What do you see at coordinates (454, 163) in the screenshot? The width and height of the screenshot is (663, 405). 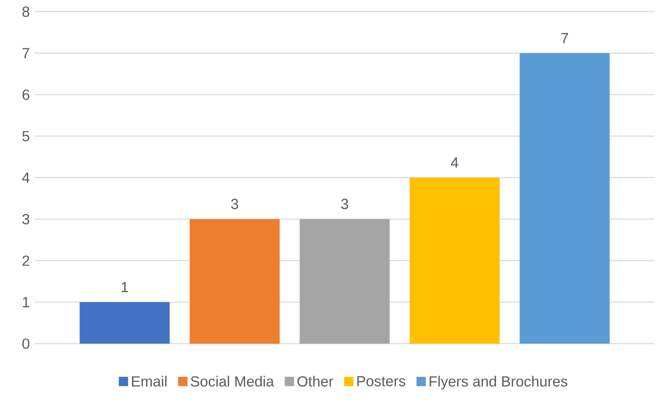 I see `data-label: 4` at bounding box center [454, 163].